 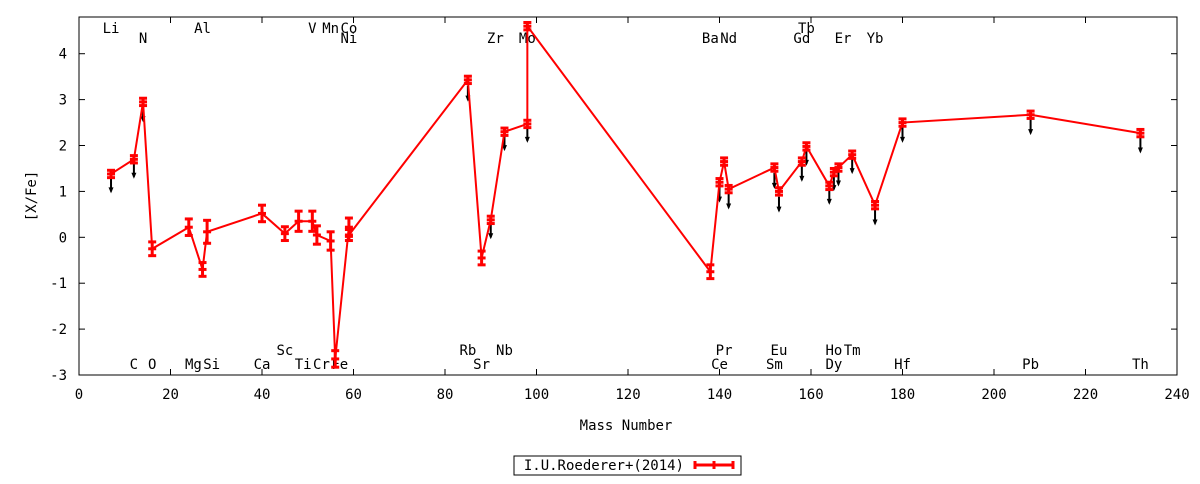 What do you see at coordinates (1140, 365) in the screenshot?
I see `element-label: Th` at bounding box center [1140, 365].